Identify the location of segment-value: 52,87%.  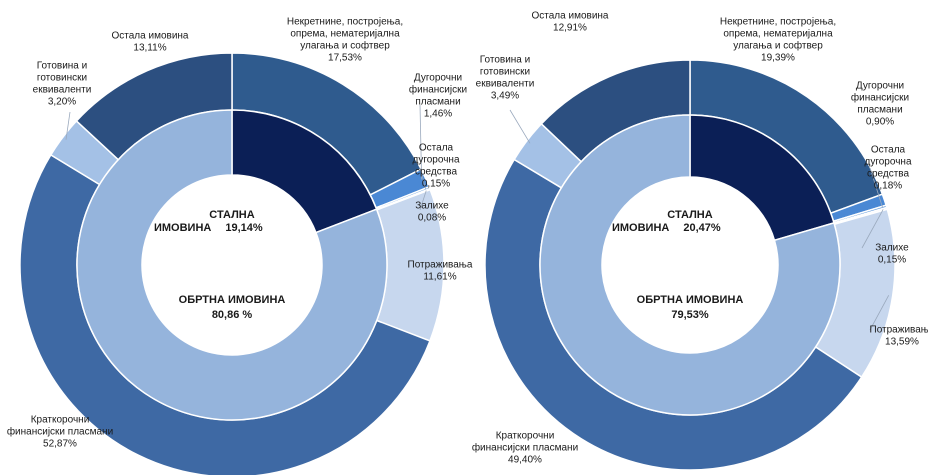
(60, 444).